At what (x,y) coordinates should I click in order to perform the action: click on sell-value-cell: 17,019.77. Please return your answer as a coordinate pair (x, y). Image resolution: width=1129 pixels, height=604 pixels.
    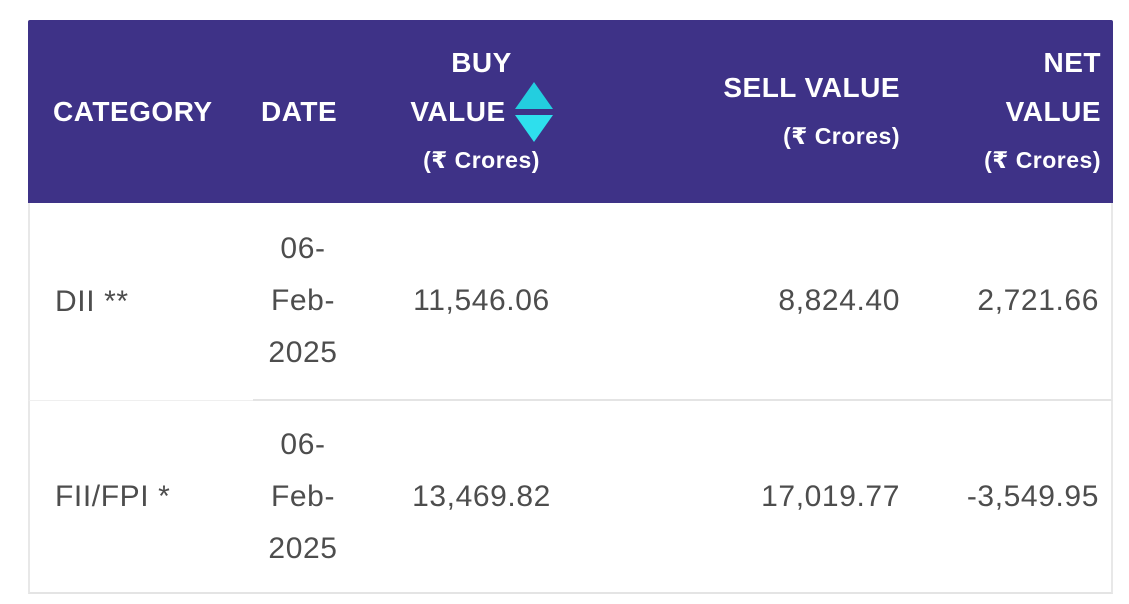
    Looking at the image, I should click on (765, 497).